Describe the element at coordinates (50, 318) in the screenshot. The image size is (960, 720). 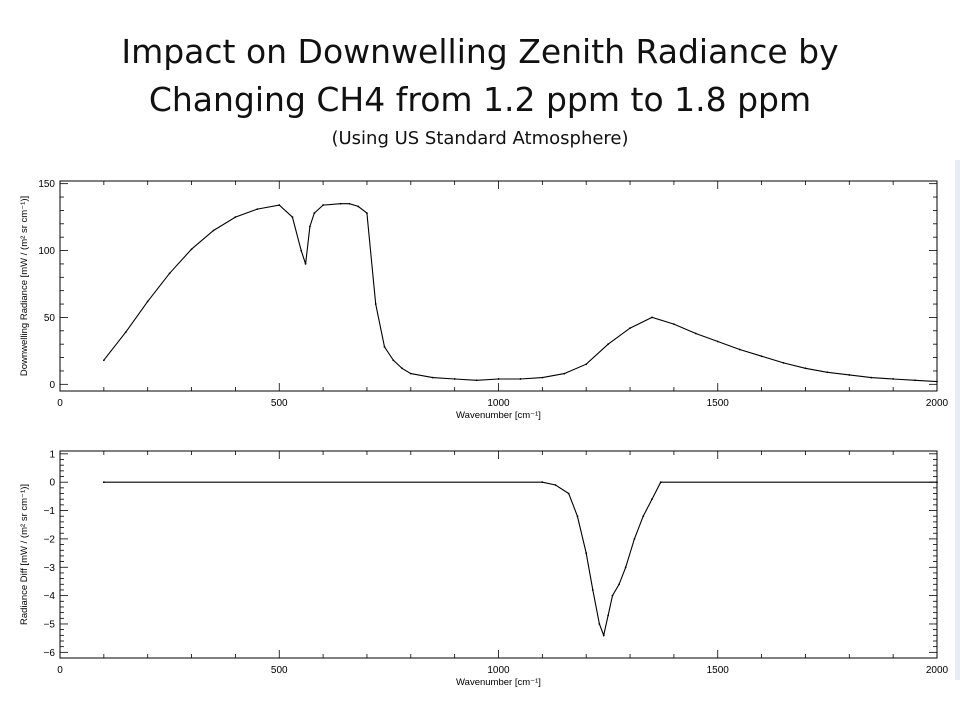
I see `y-tick-label: 50` at that location.